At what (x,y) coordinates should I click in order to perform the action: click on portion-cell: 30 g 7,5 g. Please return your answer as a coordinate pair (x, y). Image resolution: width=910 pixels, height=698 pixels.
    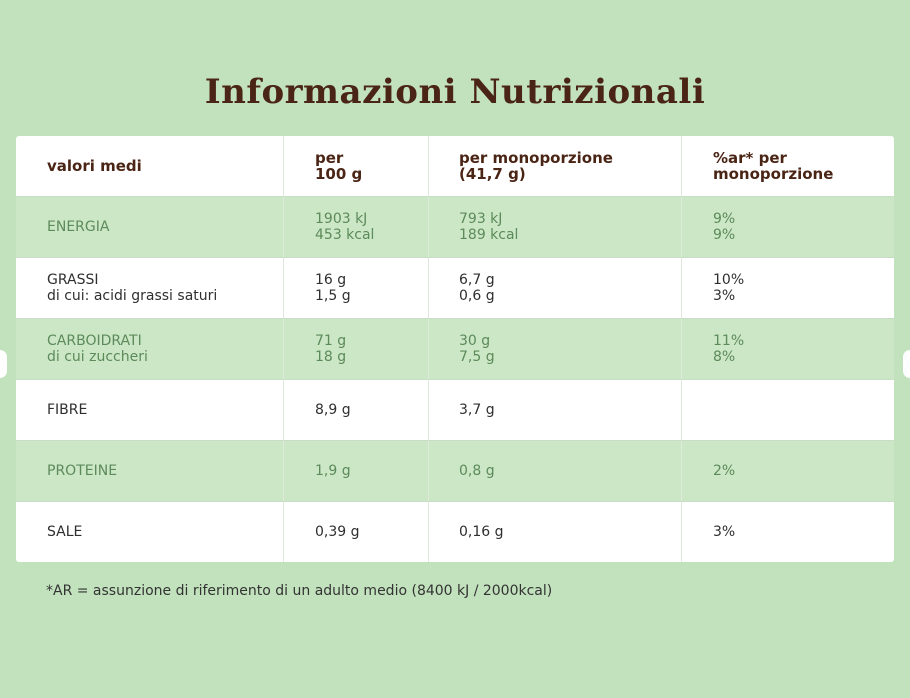
    Looking at the image, I should click on (555, 349).